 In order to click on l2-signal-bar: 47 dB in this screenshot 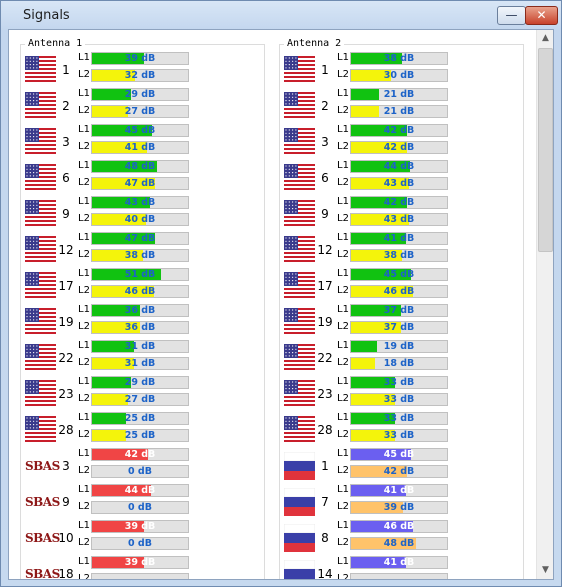, I will do `click(140, 183)`.